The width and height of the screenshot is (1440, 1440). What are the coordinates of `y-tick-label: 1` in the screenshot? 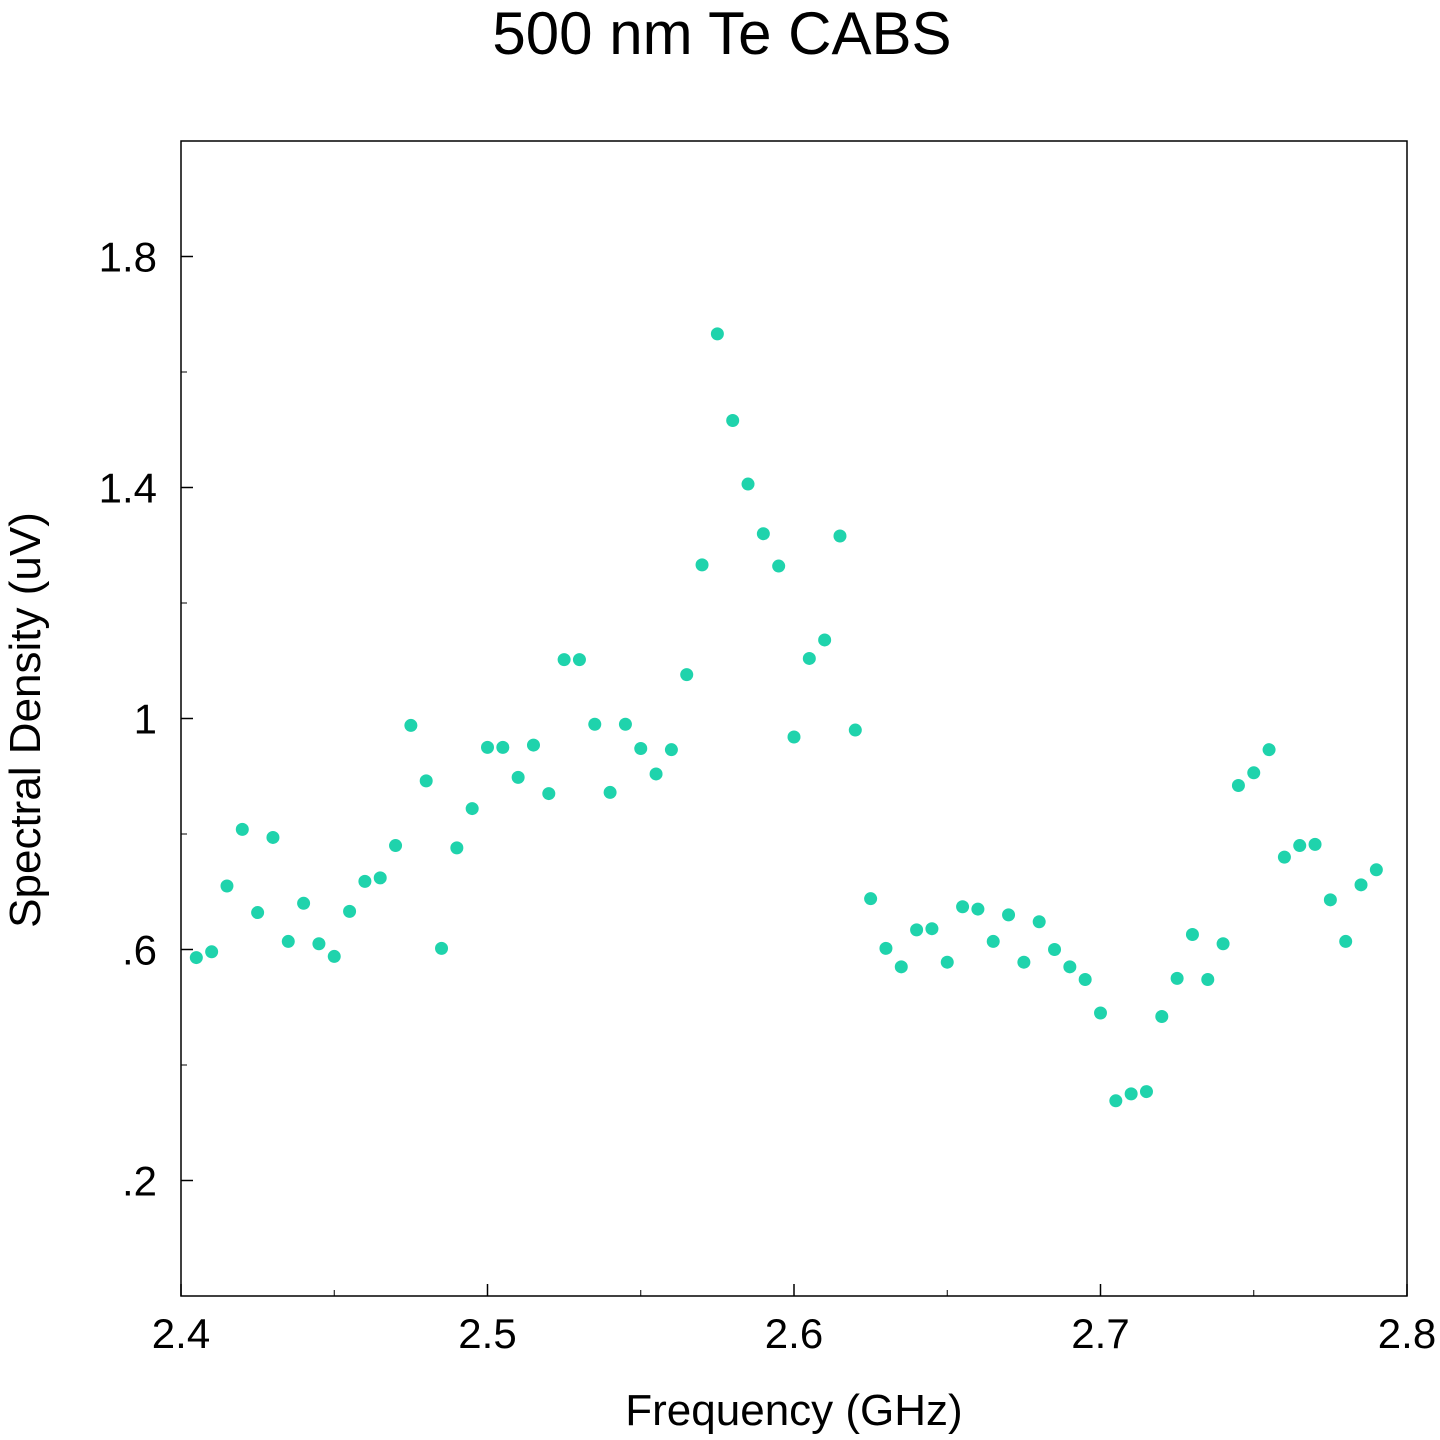 It's located at (145, 719).